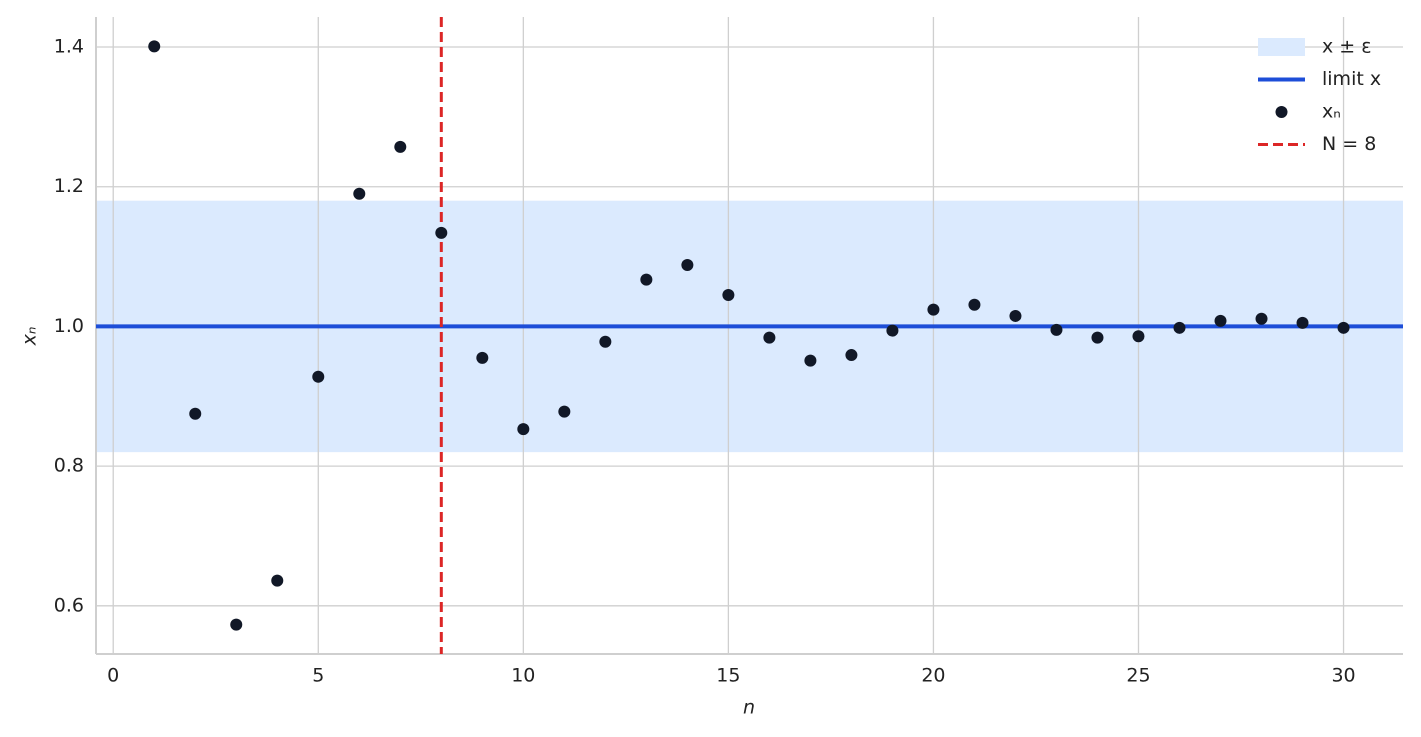 The height and width of the screenshot is (737, 1421). What do you see at coordinates (1138, 676) in the screenshot?
I see `x-tick-label: 25` at bounding box center [1138, 676].